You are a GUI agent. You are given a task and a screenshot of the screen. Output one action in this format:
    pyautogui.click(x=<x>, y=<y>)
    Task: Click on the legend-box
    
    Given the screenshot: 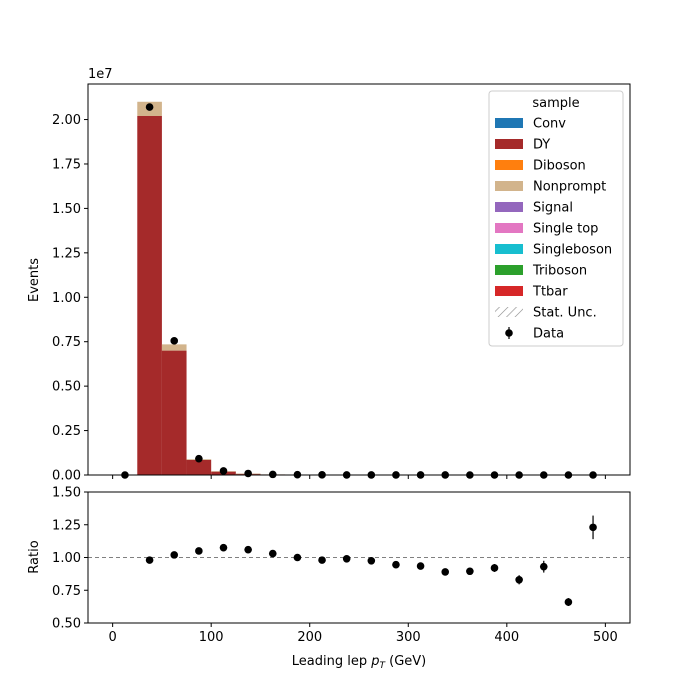 What is the action you would take?
    pyautogui.click(x=556, y=218)
    